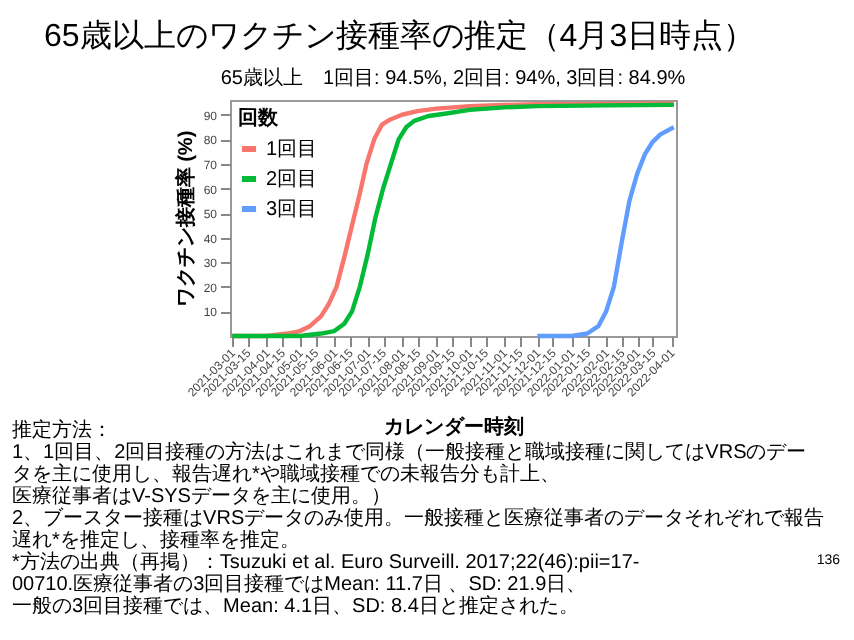 The height and width of the screenshot is (640, 854). Describe the element at coordinates (292, 150) in the screenshot. I see `legend-label: 1回目` at that location.